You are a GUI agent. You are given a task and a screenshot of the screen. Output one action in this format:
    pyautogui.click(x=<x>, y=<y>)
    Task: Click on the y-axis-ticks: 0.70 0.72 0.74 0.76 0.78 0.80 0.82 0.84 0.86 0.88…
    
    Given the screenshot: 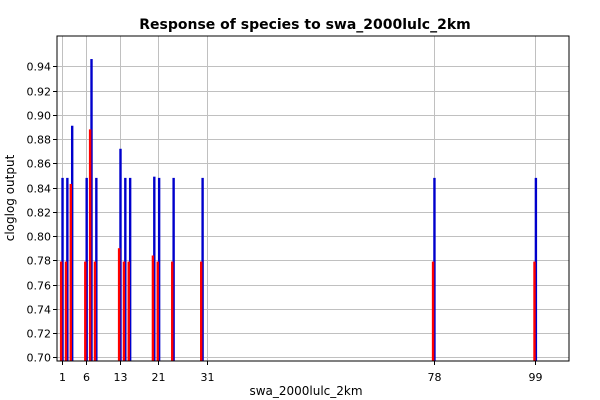 What is the action you would take?
    pyautogui.click(x=42, y=213)
    